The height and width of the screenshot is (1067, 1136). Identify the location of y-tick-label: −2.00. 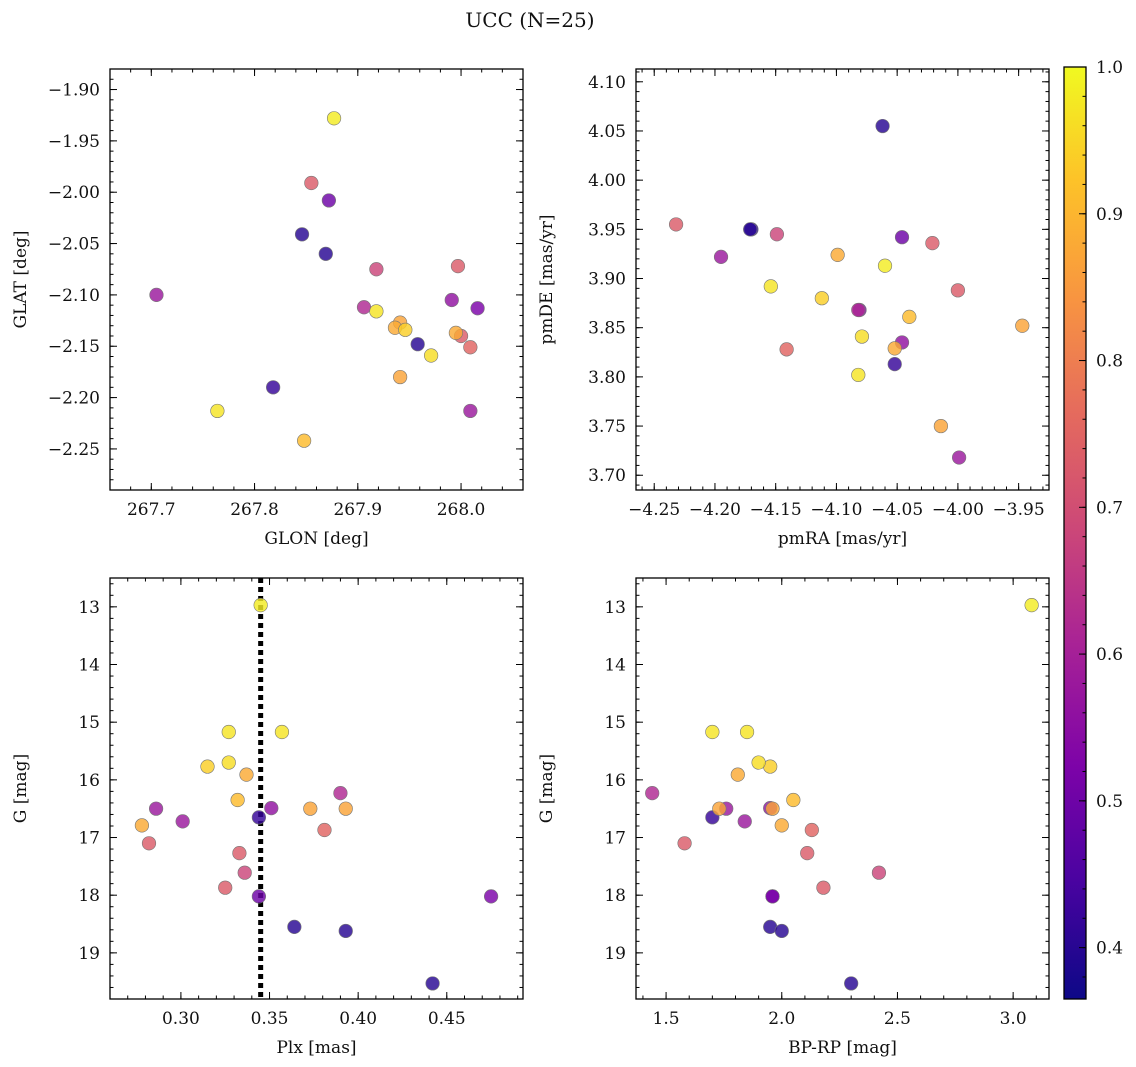
(74, 193).